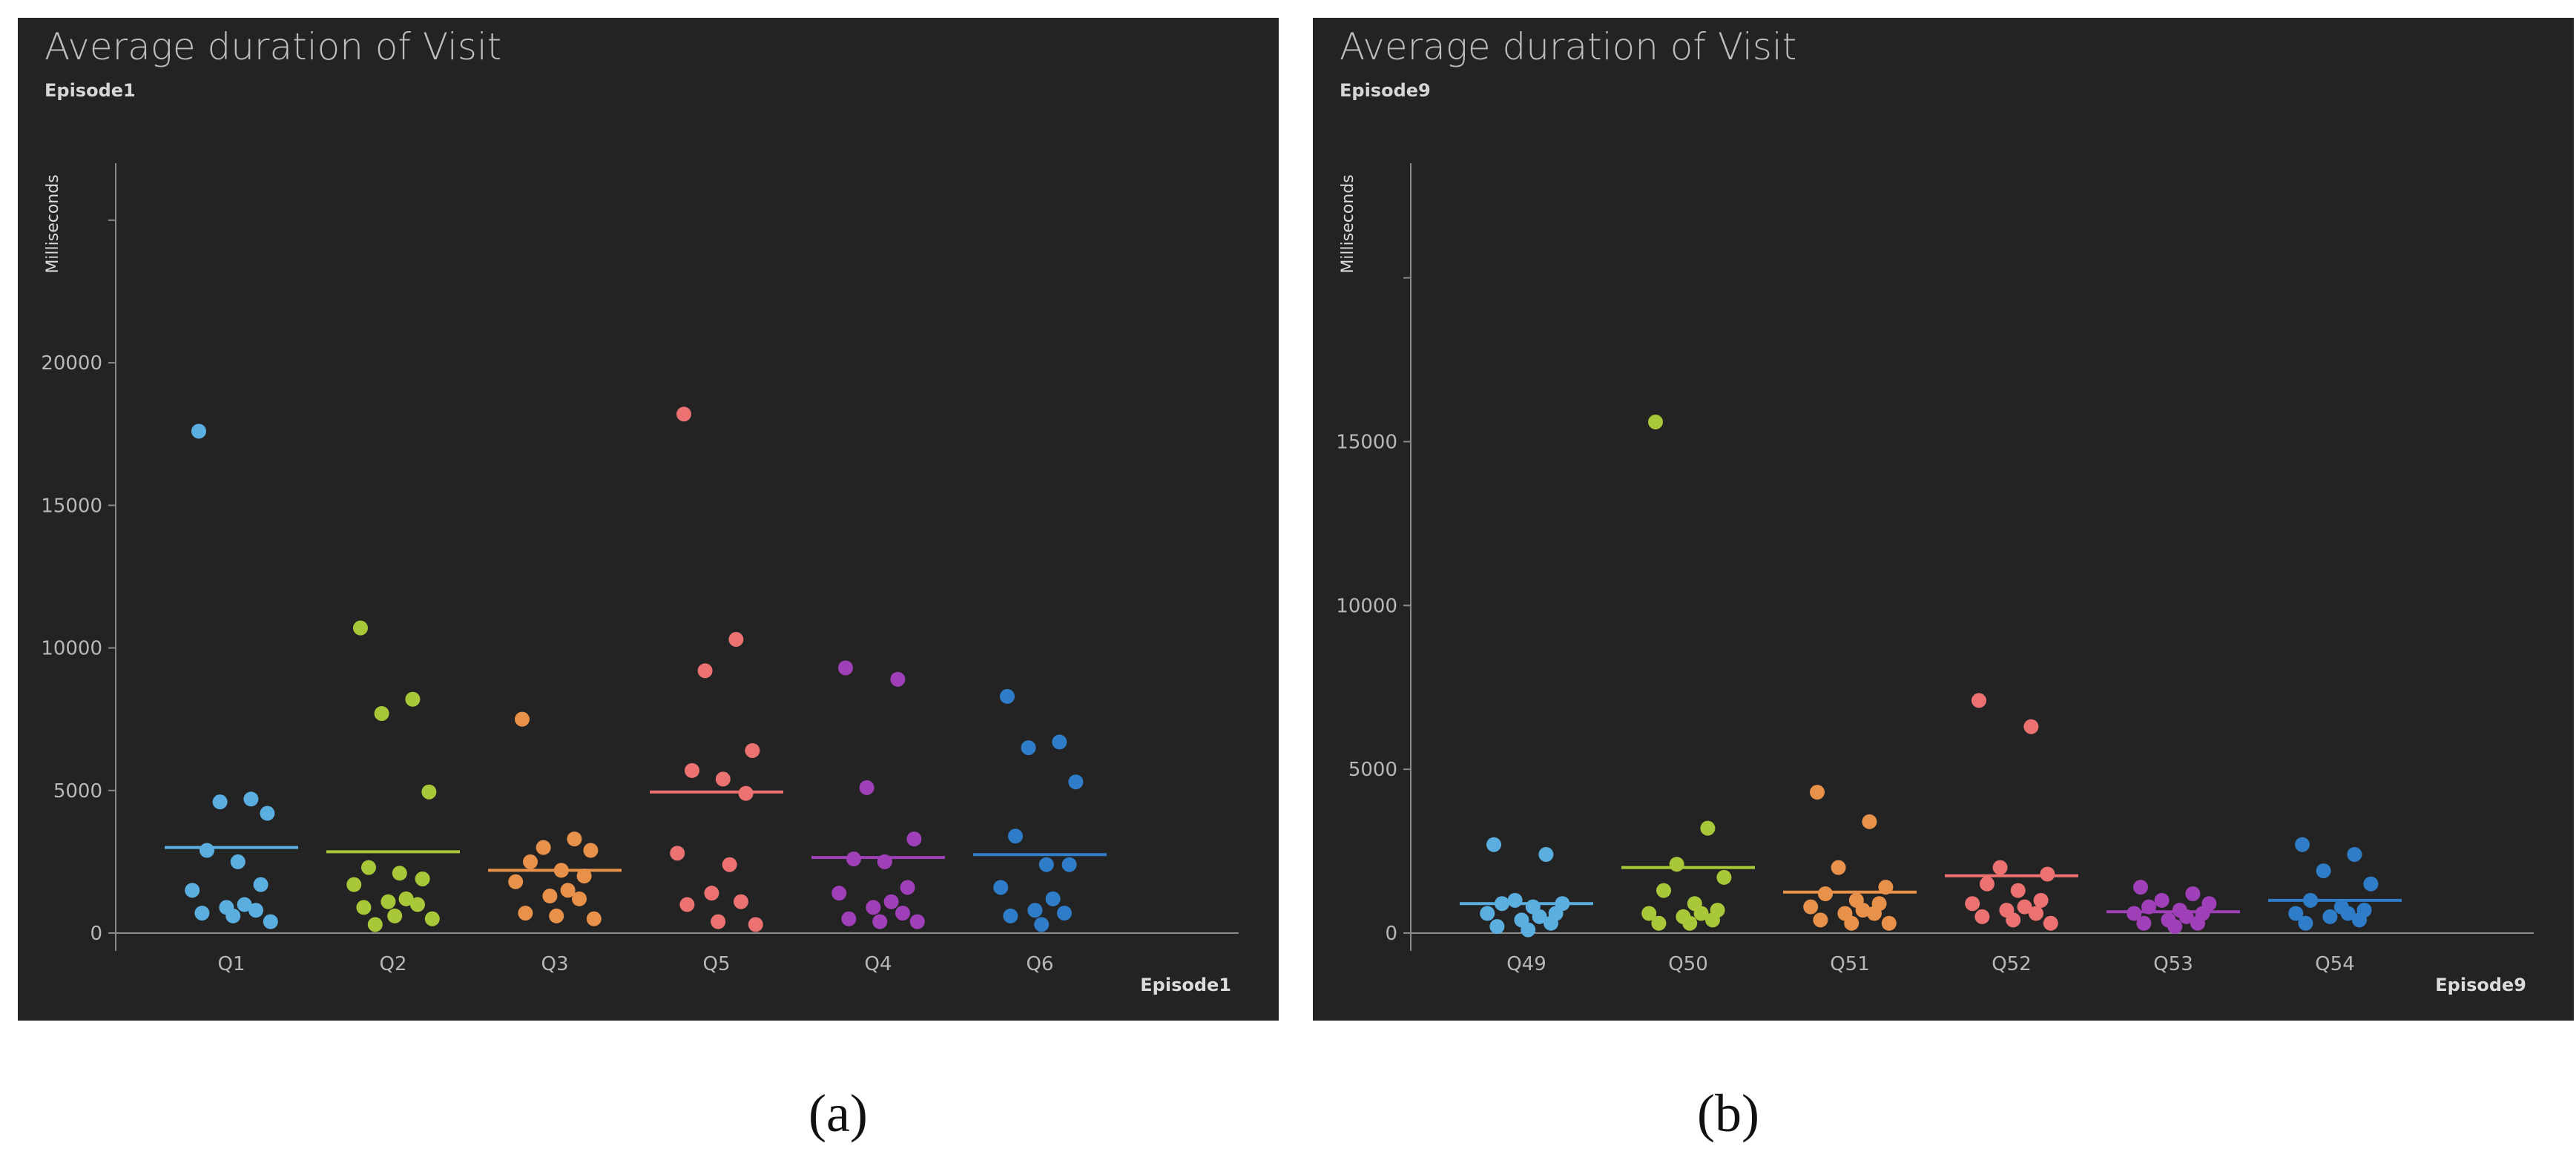  Describe the element at coordinates (1039, 964) in the screenshot. I see `x-tick-label: Q6` at that location.